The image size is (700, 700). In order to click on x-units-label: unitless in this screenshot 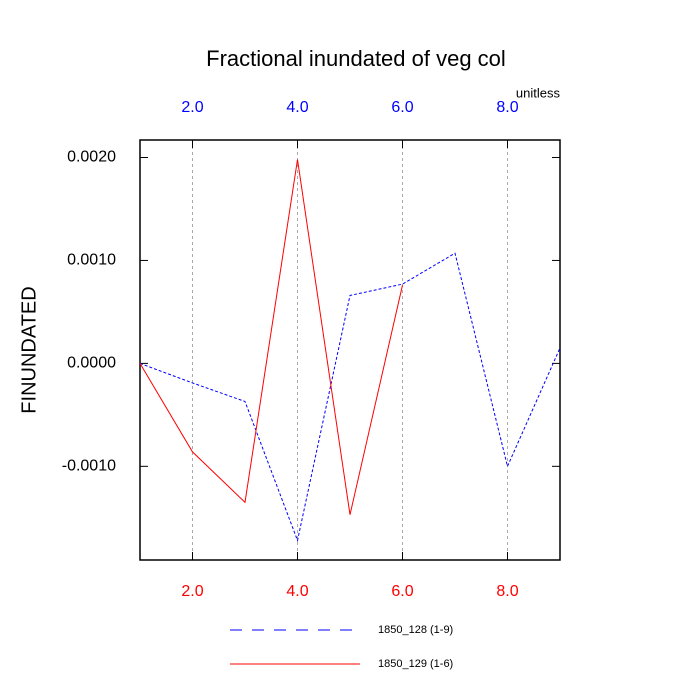, I will do `click(538, 92)`.